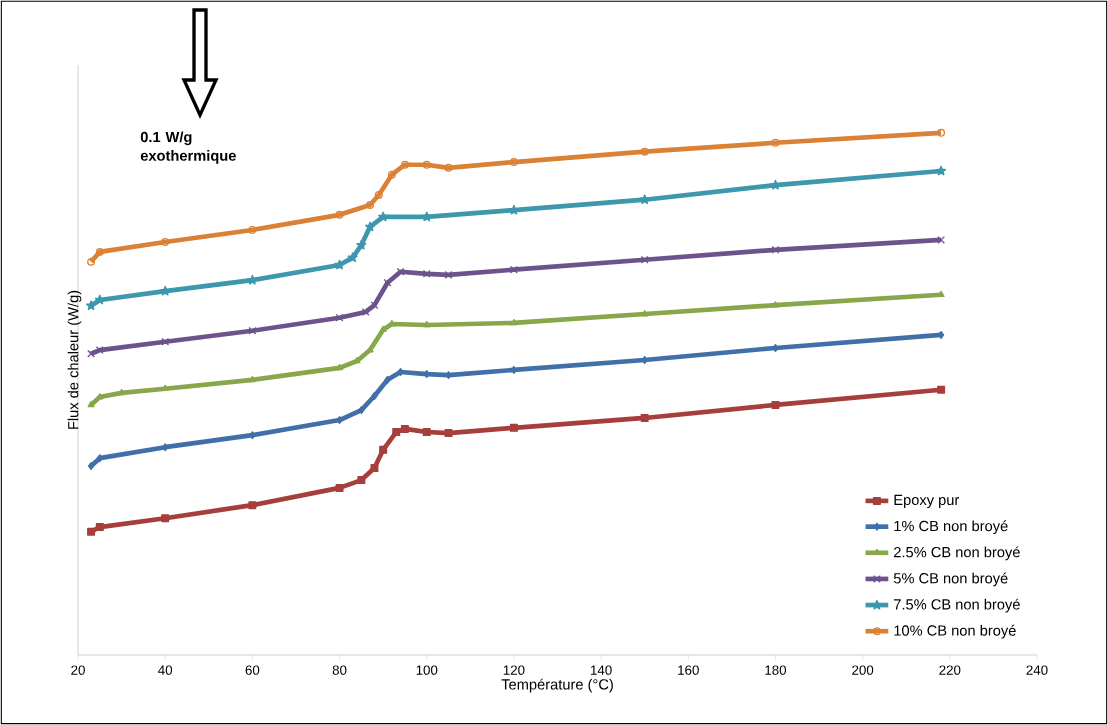 The image size is (1108, 725). Describe the element at coordinates (188, 147) in the screenshot. I see `annotation: 0.1 W/g exothermique` at that location.